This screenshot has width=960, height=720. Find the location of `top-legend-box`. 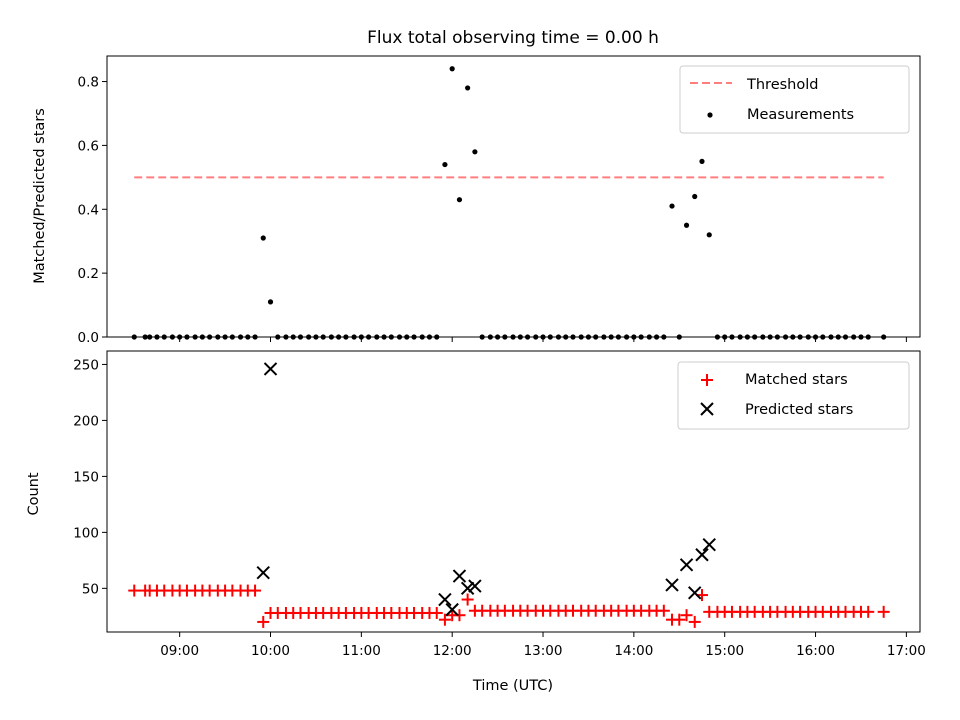

top-legend-box is located at coordinates (794, 99).